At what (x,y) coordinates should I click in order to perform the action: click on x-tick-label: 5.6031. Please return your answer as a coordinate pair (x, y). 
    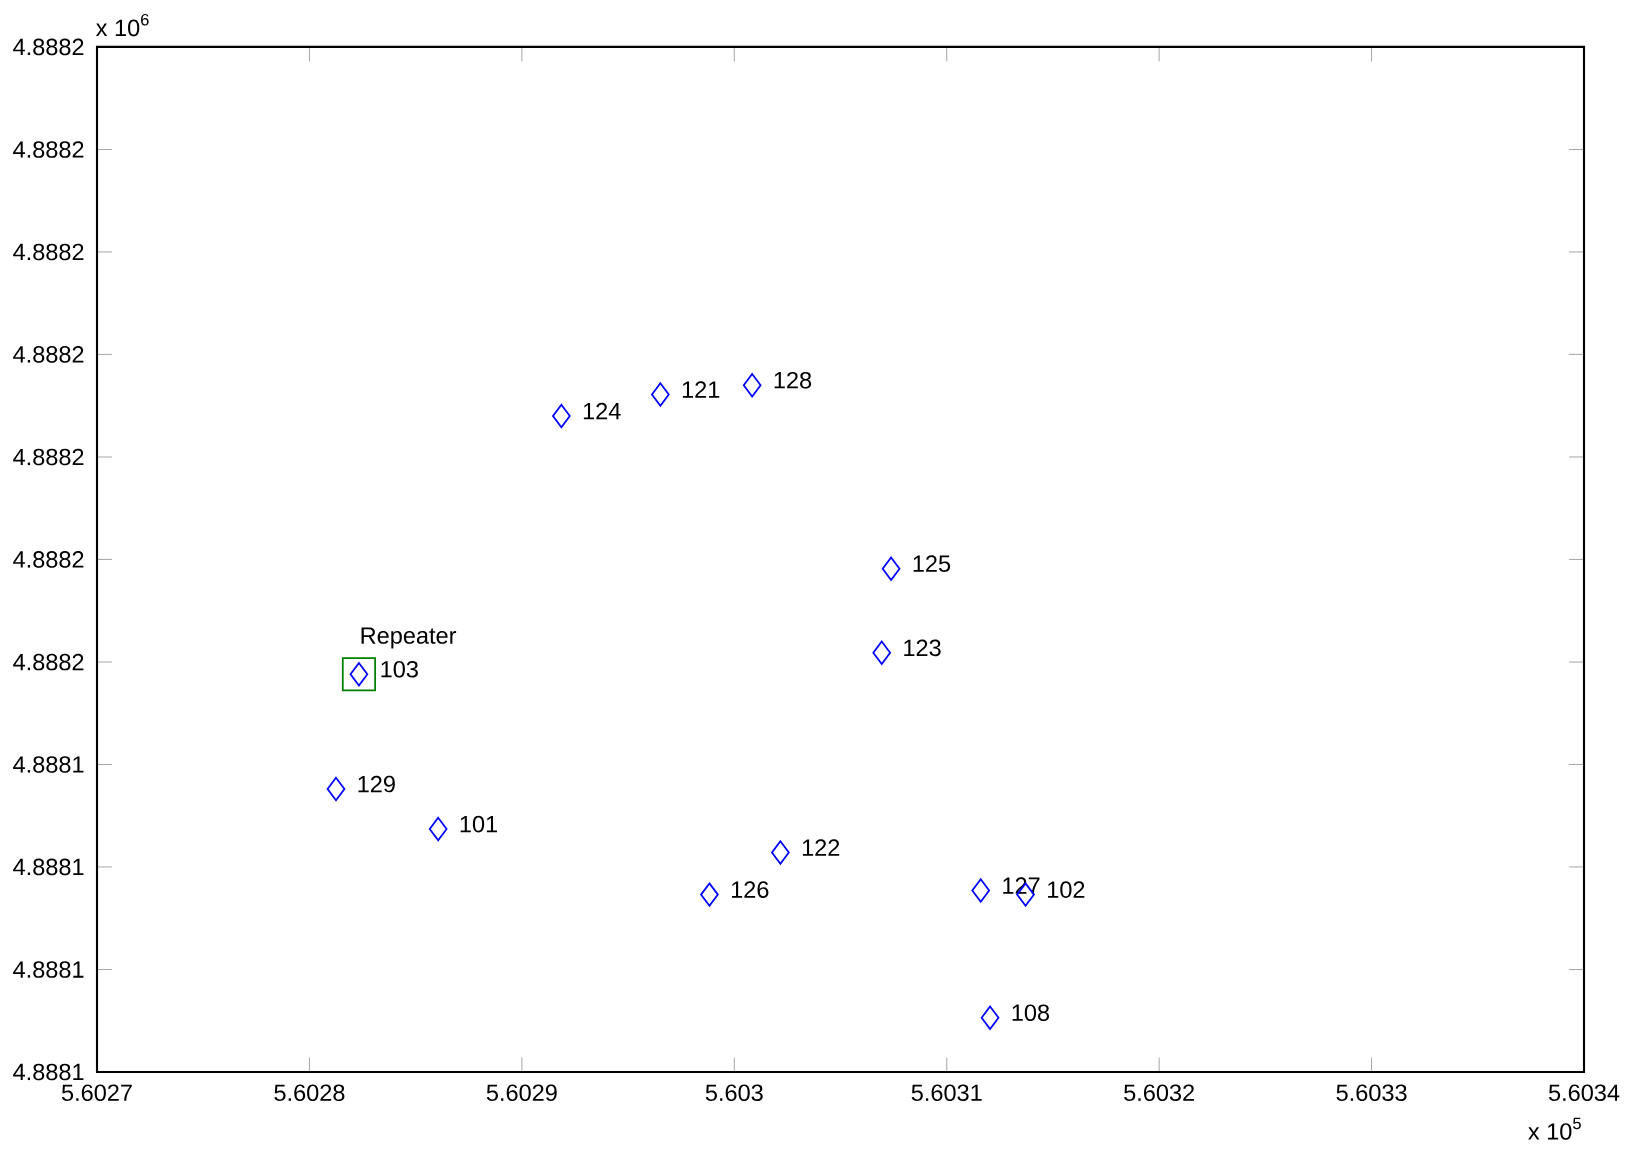
    Looking at the image, I should click on (946, 1093).